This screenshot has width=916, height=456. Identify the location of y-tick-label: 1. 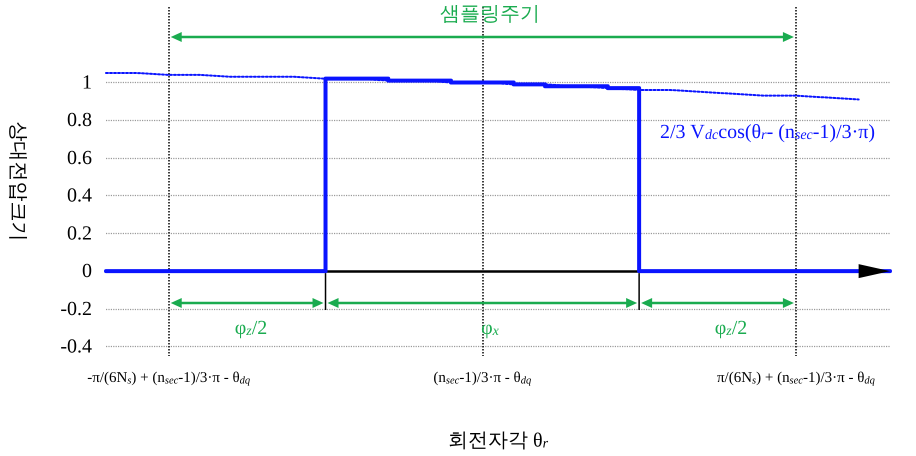
(87, 82).